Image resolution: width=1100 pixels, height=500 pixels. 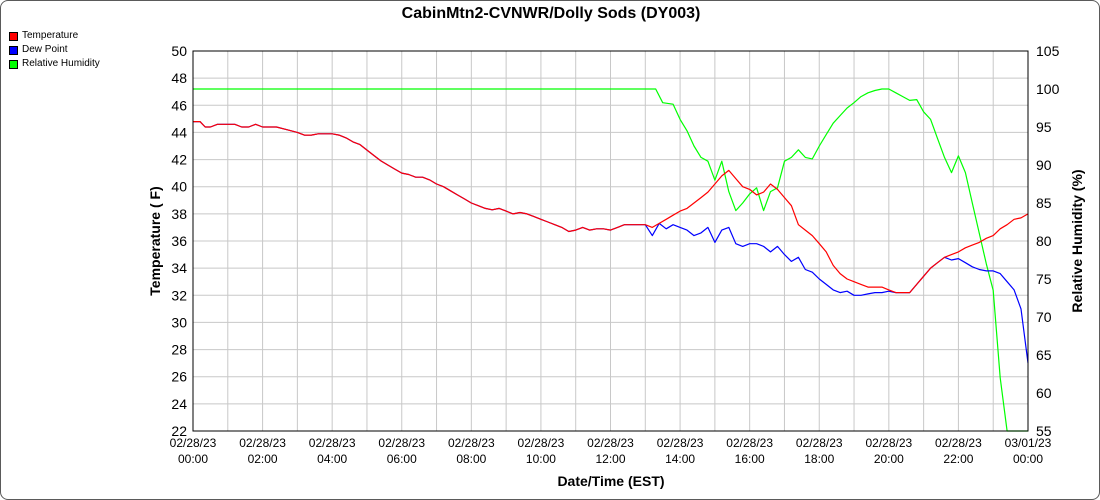 I want to click on legend-label-relative-humidity: Relative Humidity, so click(x=61, y=63).